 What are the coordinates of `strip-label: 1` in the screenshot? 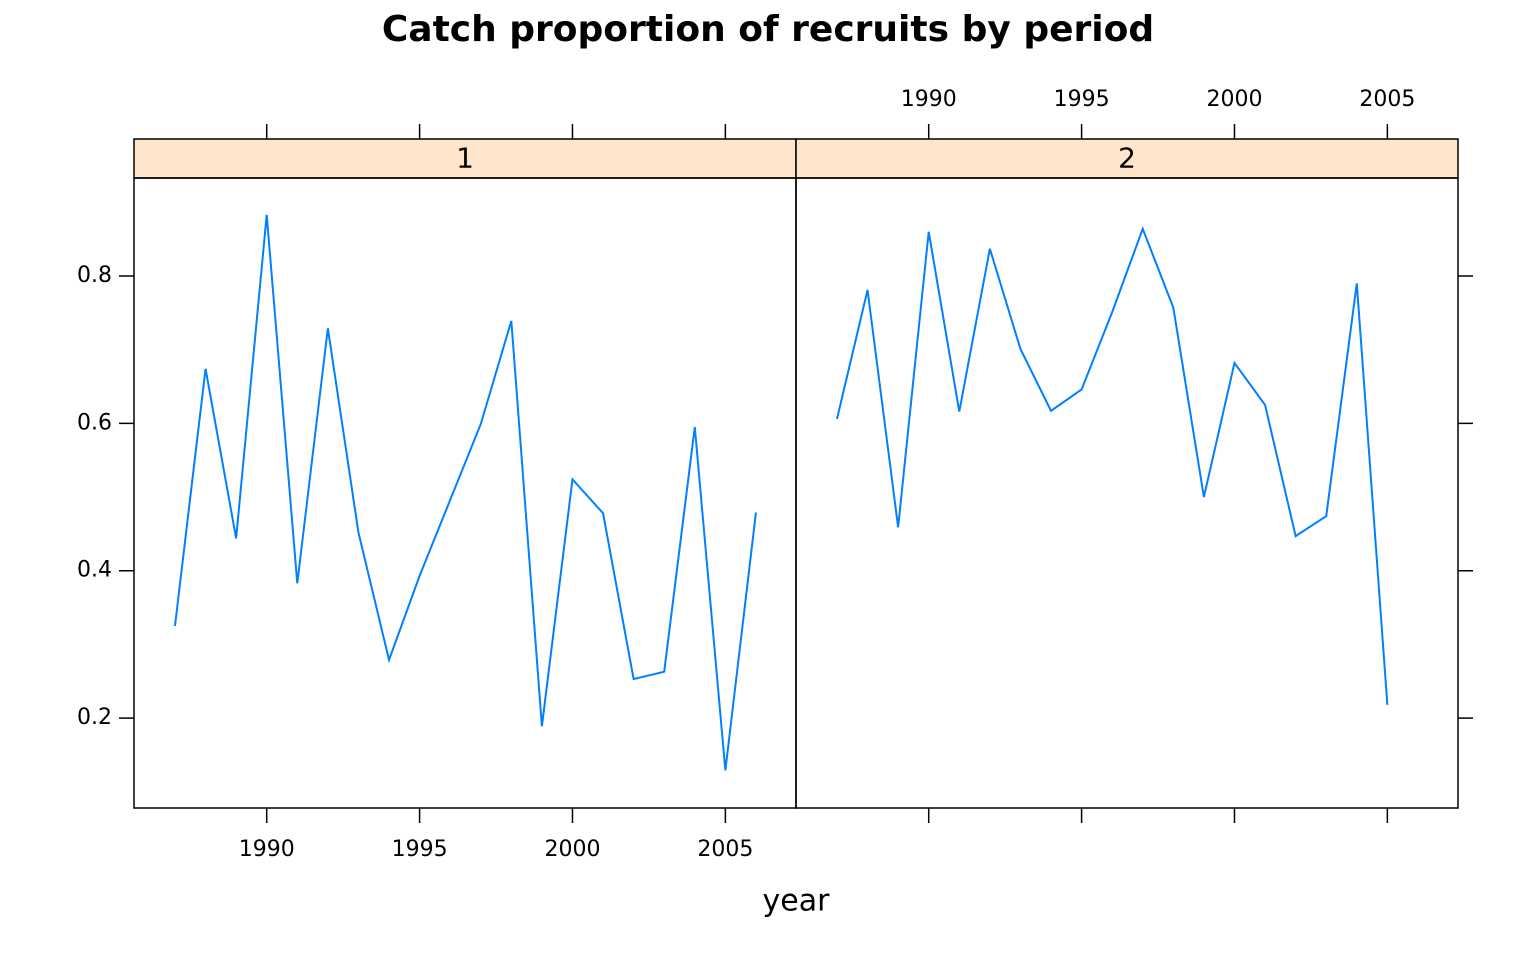 It's located at (465, 158).